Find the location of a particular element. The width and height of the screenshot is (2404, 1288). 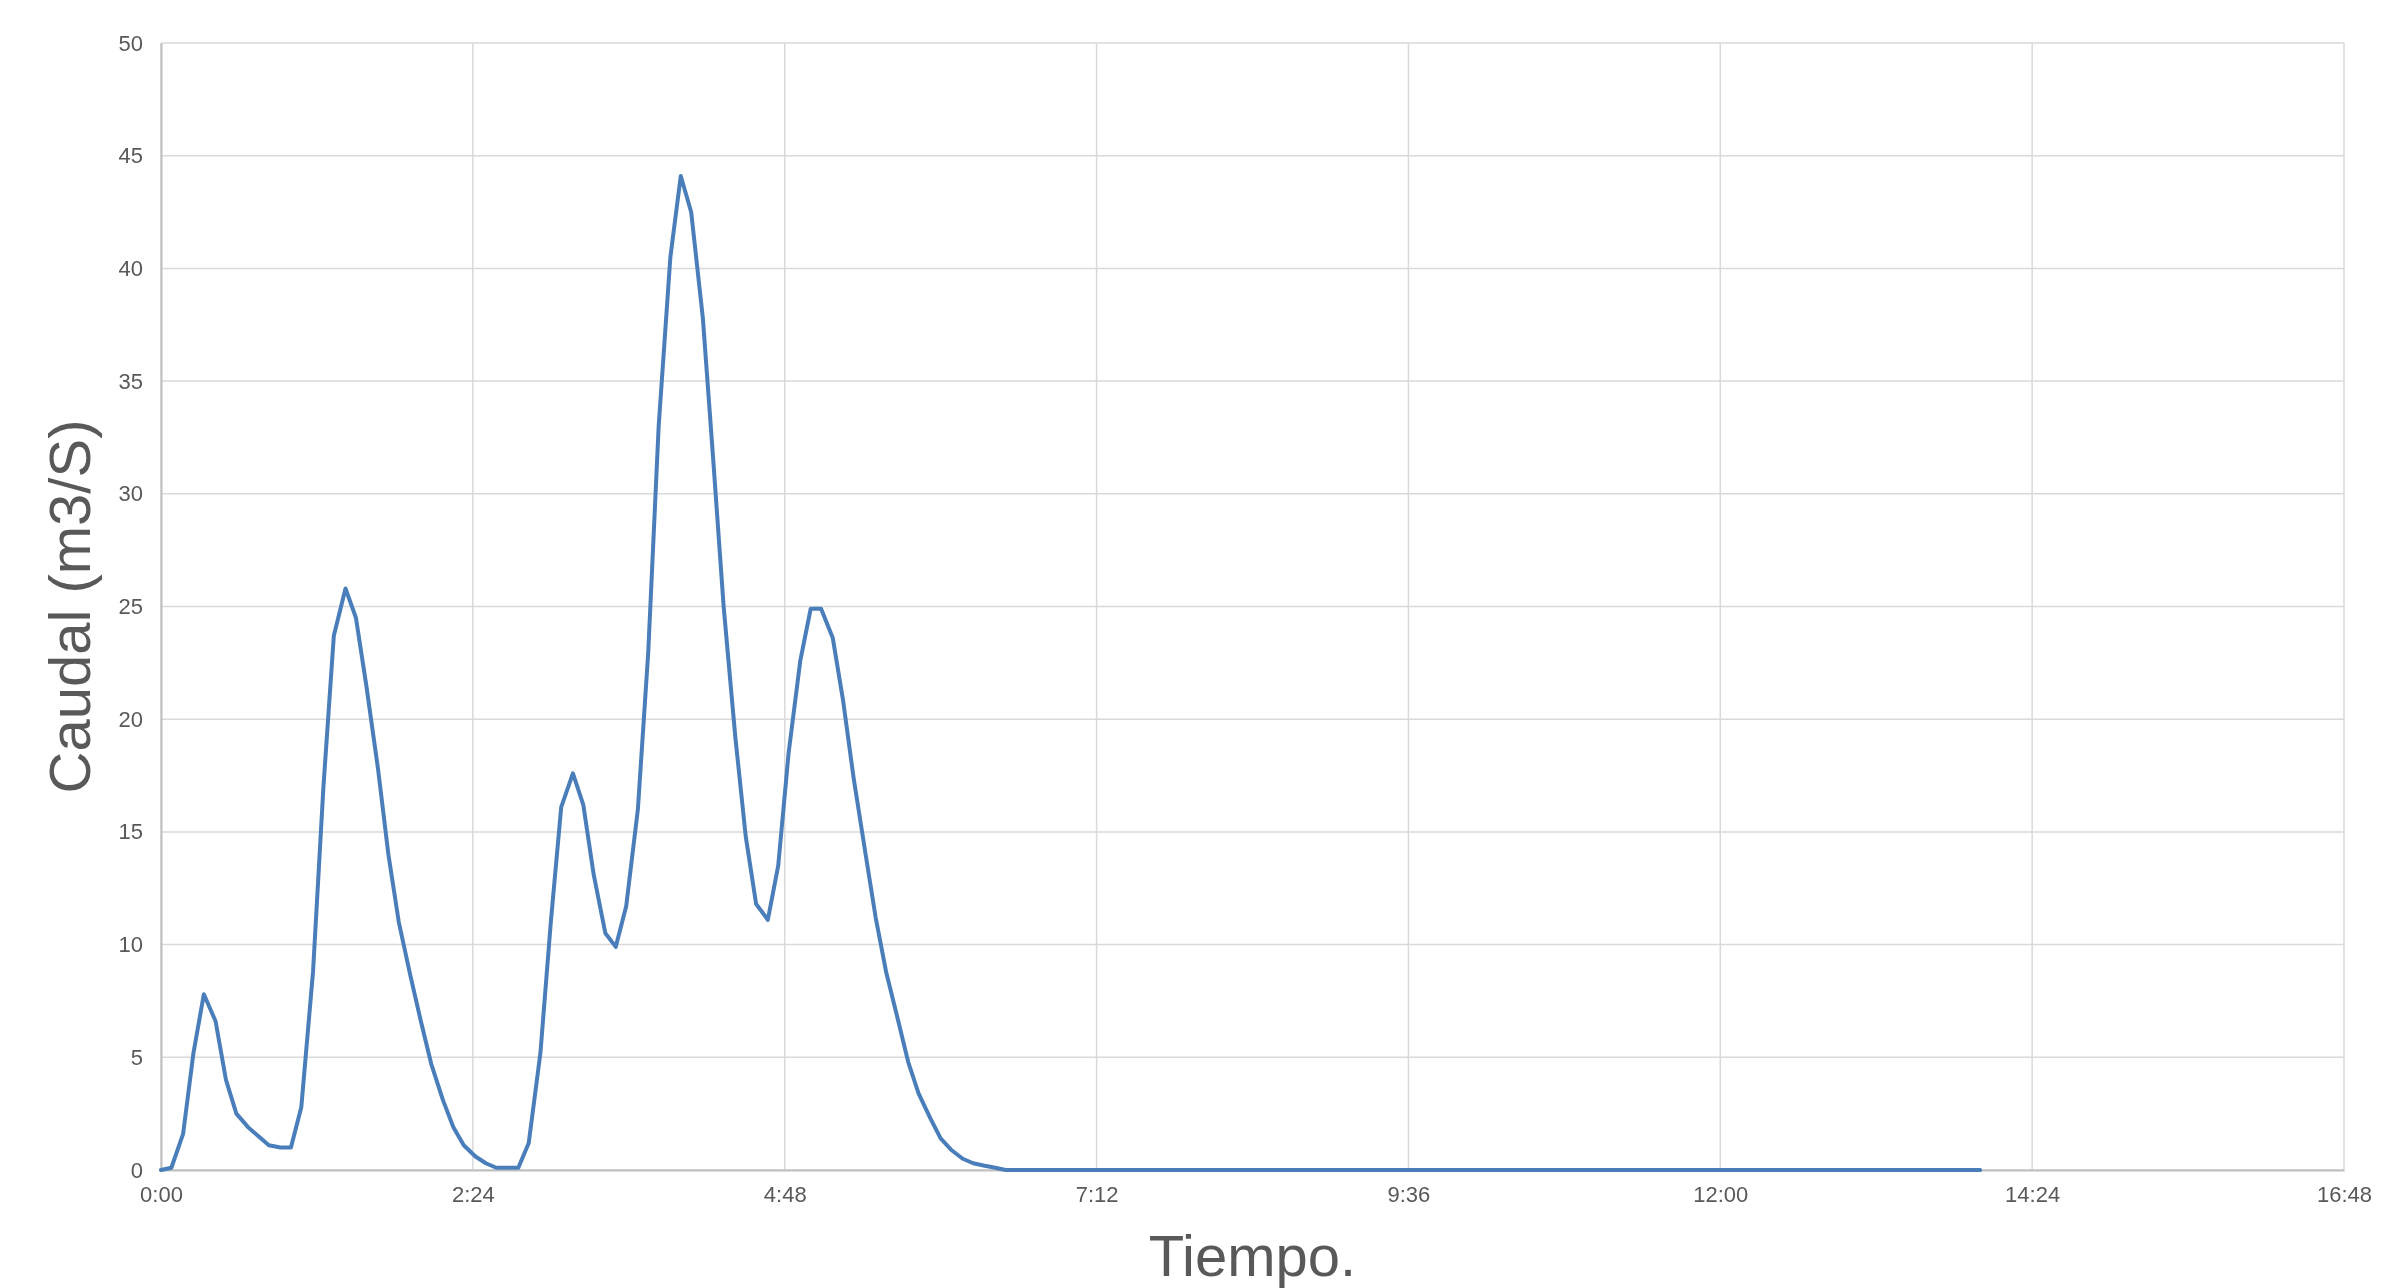

x-tick-label: 9:36 is located at coordinates (1409, 1194).